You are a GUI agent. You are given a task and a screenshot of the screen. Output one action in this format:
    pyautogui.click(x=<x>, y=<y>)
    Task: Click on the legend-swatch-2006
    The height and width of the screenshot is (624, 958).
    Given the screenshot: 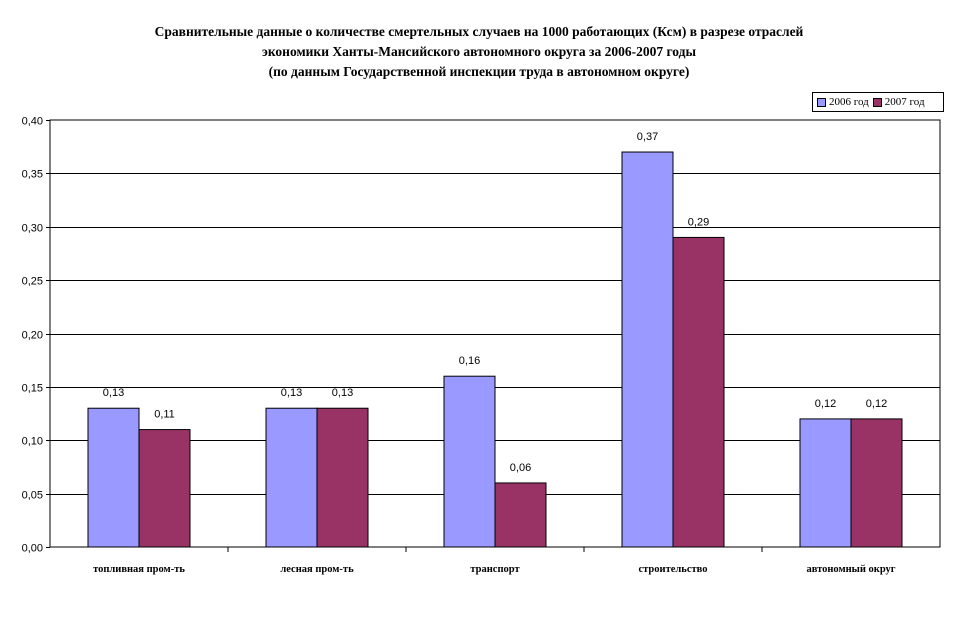 What is the action you would take?
    pyautogui.click(x=821, y=102)
    